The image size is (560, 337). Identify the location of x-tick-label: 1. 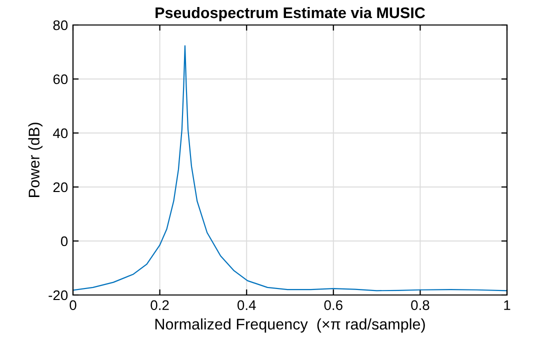
(507, 305).